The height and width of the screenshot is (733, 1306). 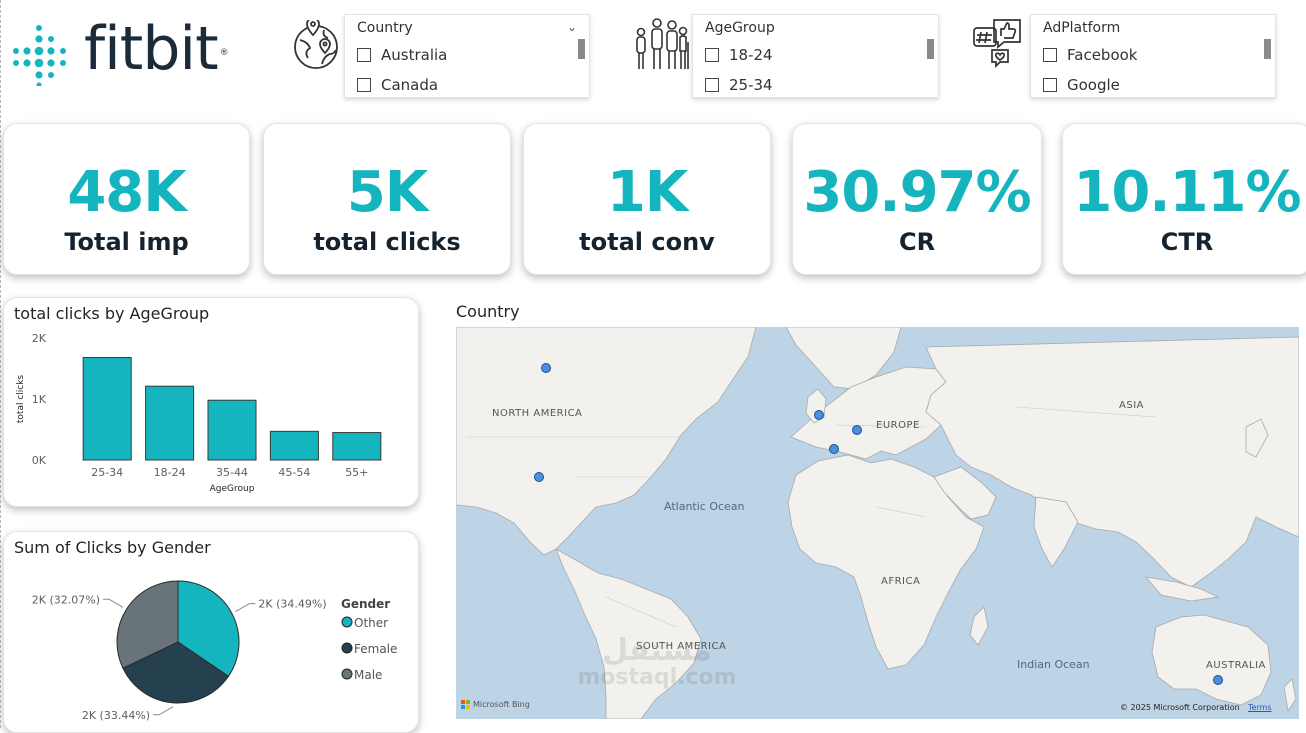 What do you see at coordinates (1187, 242) in the screenshot?
I see `kpi-label: CTR` at bounding box center [1187, 242].